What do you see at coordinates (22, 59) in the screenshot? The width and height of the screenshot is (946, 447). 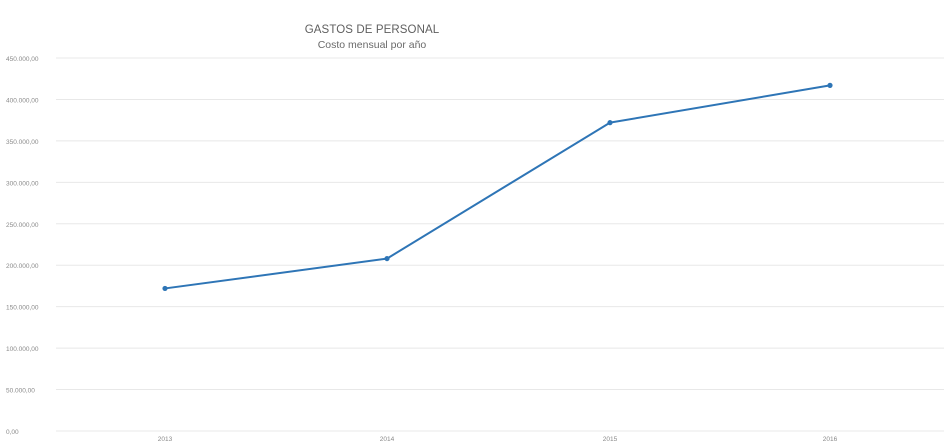 I see `y-tick-label: 450.000,00` at bounding box center [22, 59].